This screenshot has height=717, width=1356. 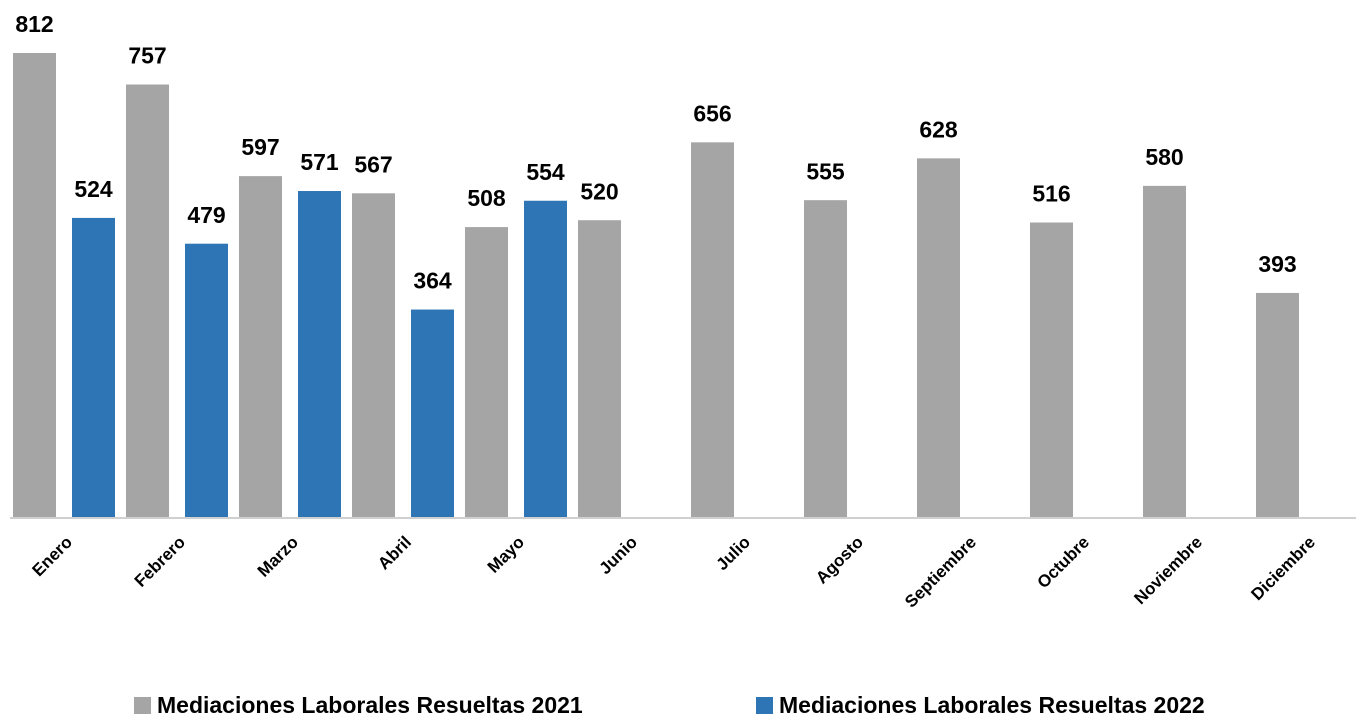 I want to click on data-label: 524, so click(x=93, y=189).